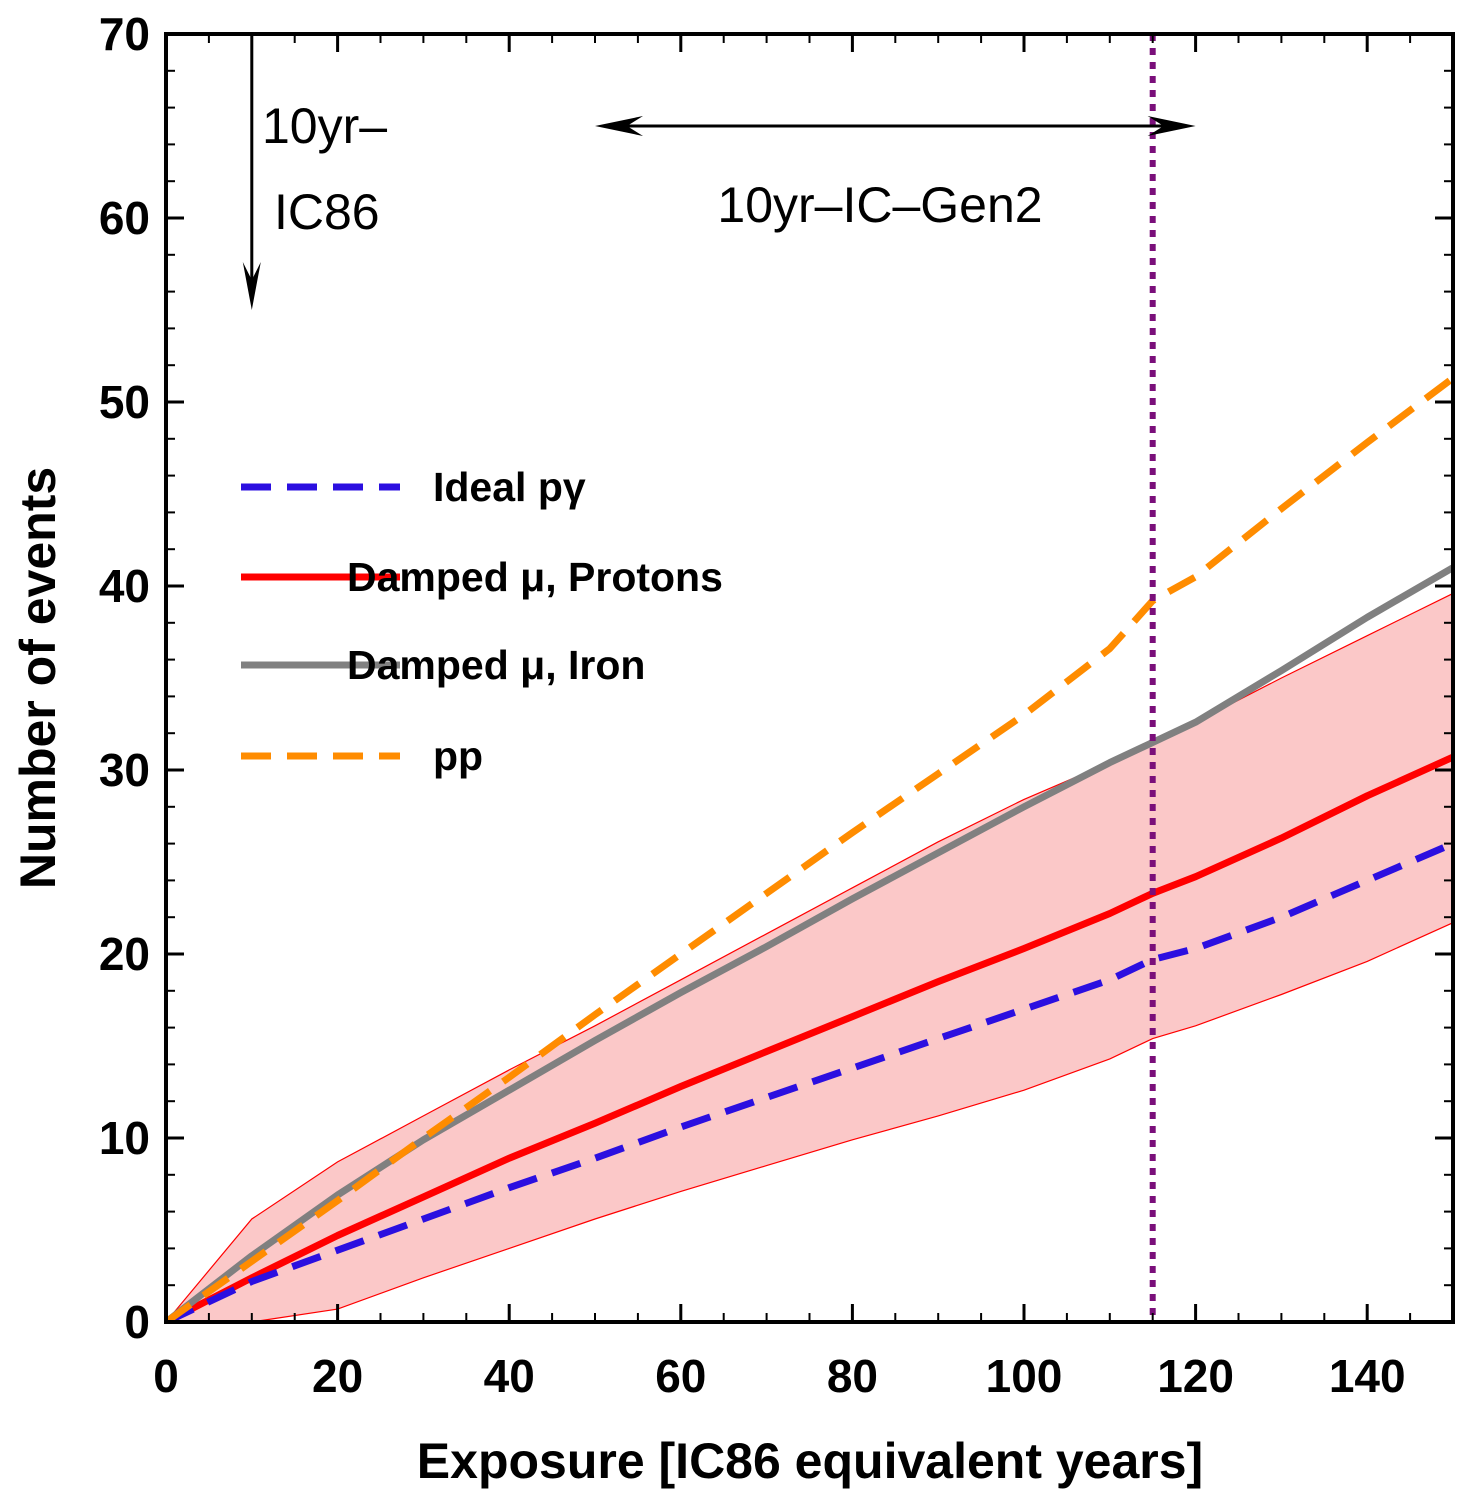 The image size is (1458, 1494). Describe the element at coordinates (619, 126) in the screenshot. I see `gen2-arrow-head-left` at that location.